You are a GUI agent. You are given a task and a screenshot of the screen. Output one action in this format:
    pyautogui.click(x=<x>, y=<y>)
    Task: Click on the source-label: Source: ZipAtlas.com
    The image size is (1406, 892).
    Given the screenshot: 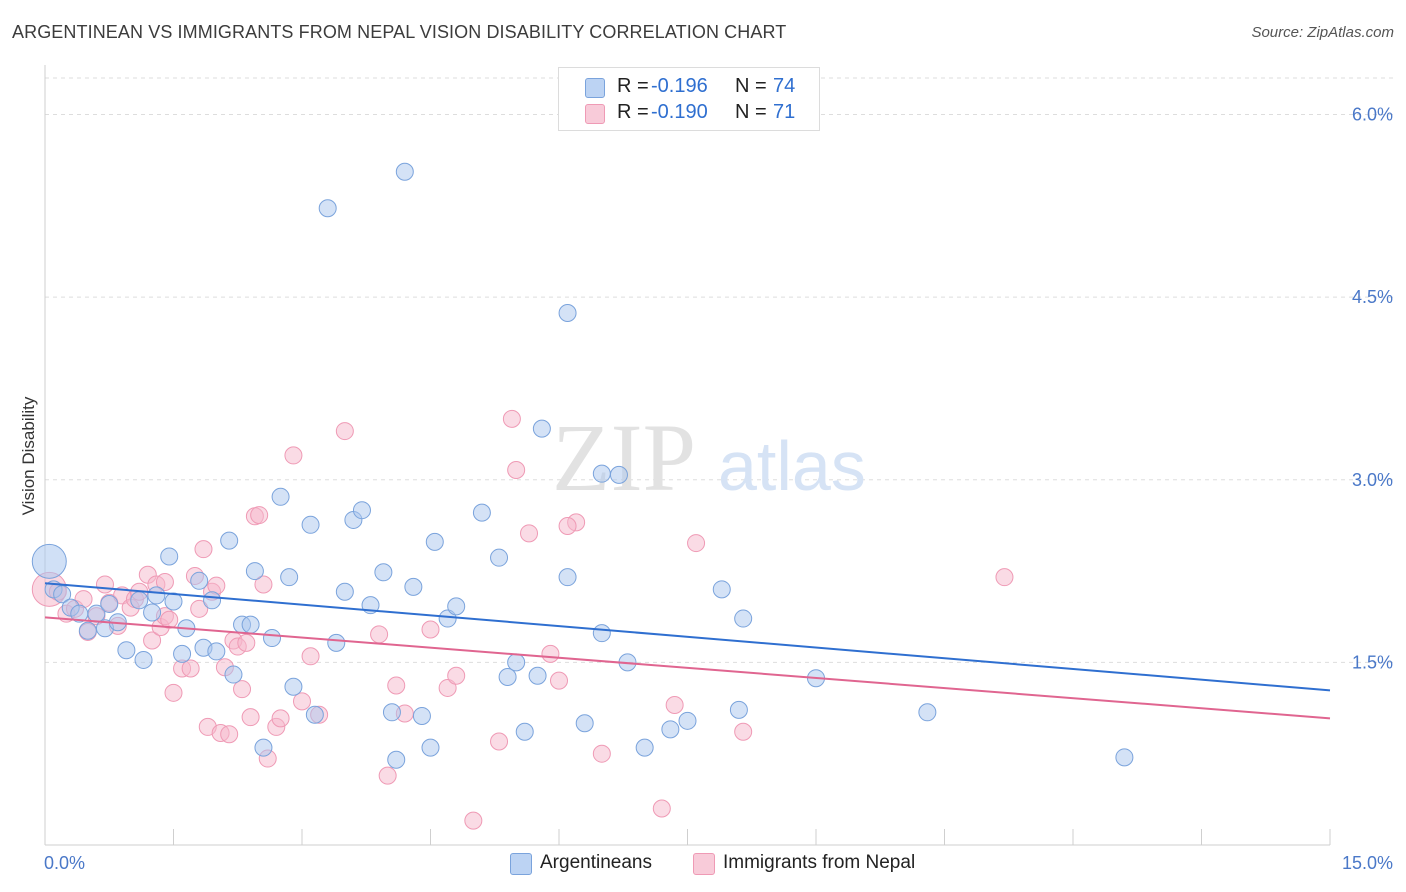 What is the action you would take?
    pyautogui.click(x=1322, y=32)
    